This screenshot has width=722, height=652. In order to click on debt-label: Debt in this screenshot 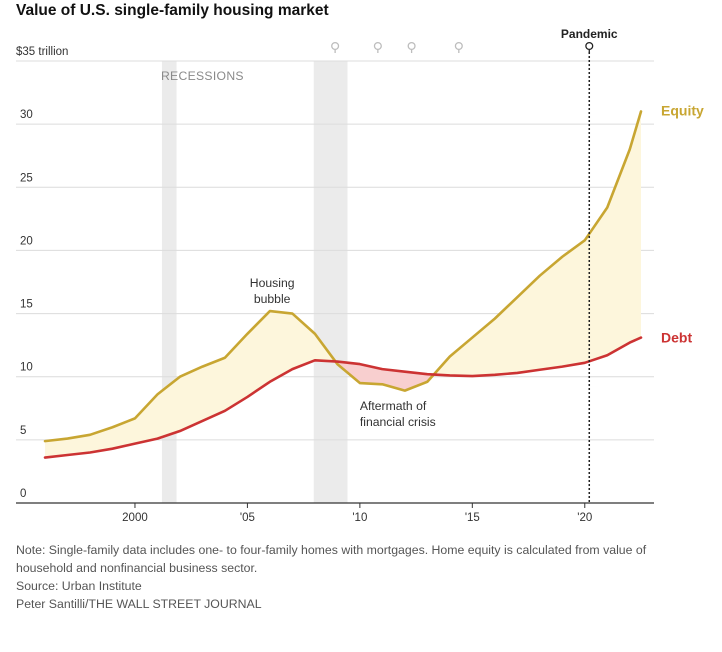, I will do `click(676, 338)`.